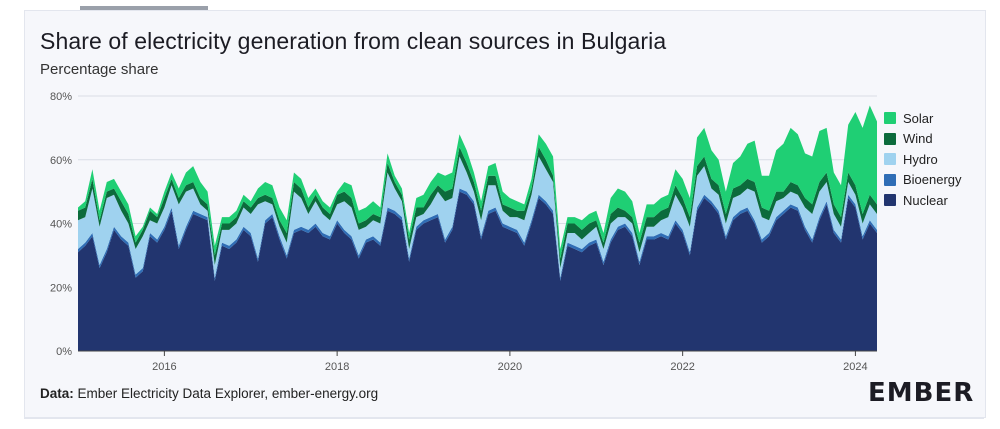 Image resolution: width=1000 pixels, height=429 pixels. I want to click on x-tick-label: 2020, so click(510, 367).